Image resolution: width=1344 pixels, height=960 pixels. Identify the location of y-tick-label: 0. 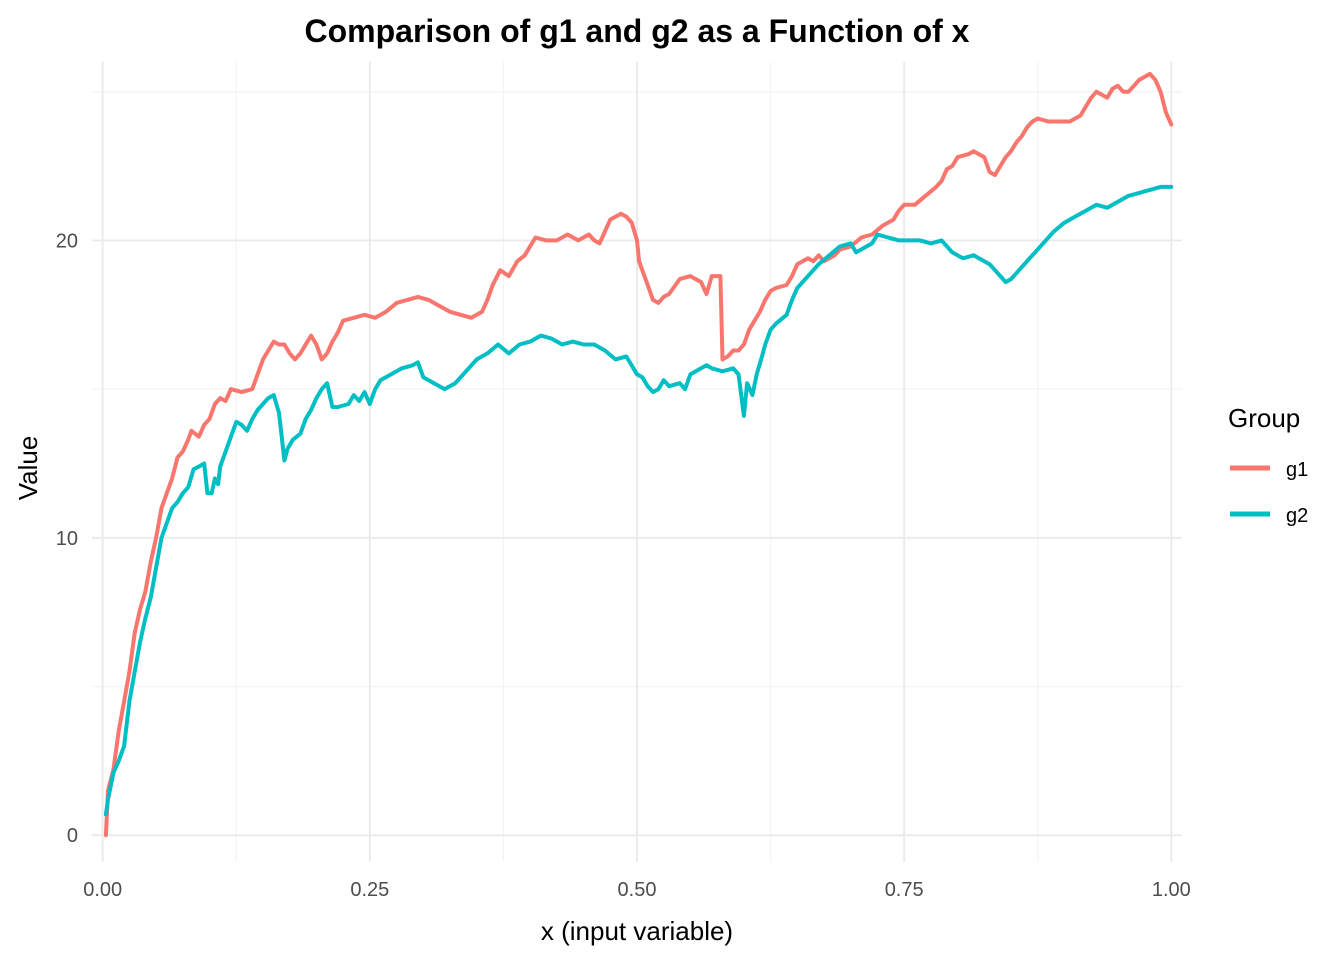
(72, 836).